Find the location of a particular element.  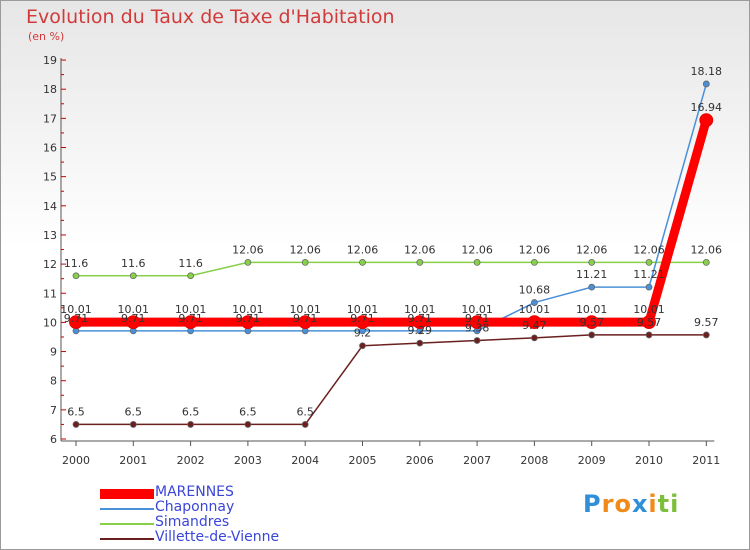

y-tick-label: 11 is located at coordinates (50, 293).